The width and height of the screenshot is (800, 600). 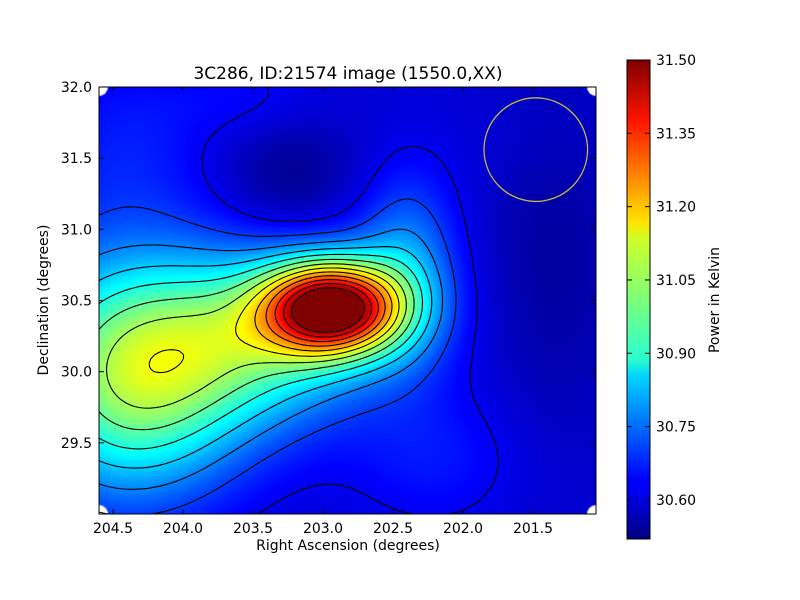 What do you see at coordinates (715, 300) in the screenshot?
I see `colorbar-label: Power in Kelvin` at bounding box center [715, 300].